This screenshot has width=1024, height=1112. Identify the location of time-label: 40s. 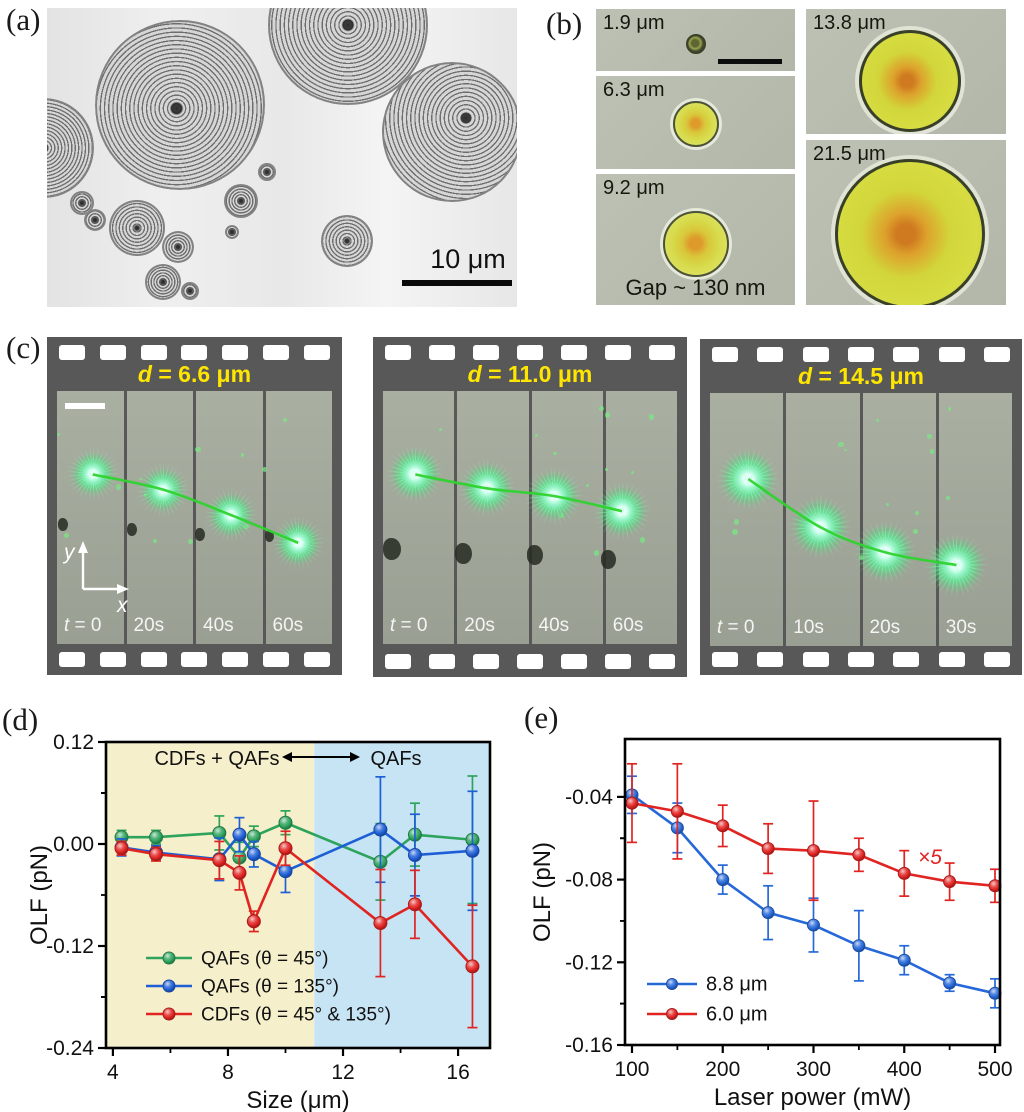
(218, 625).